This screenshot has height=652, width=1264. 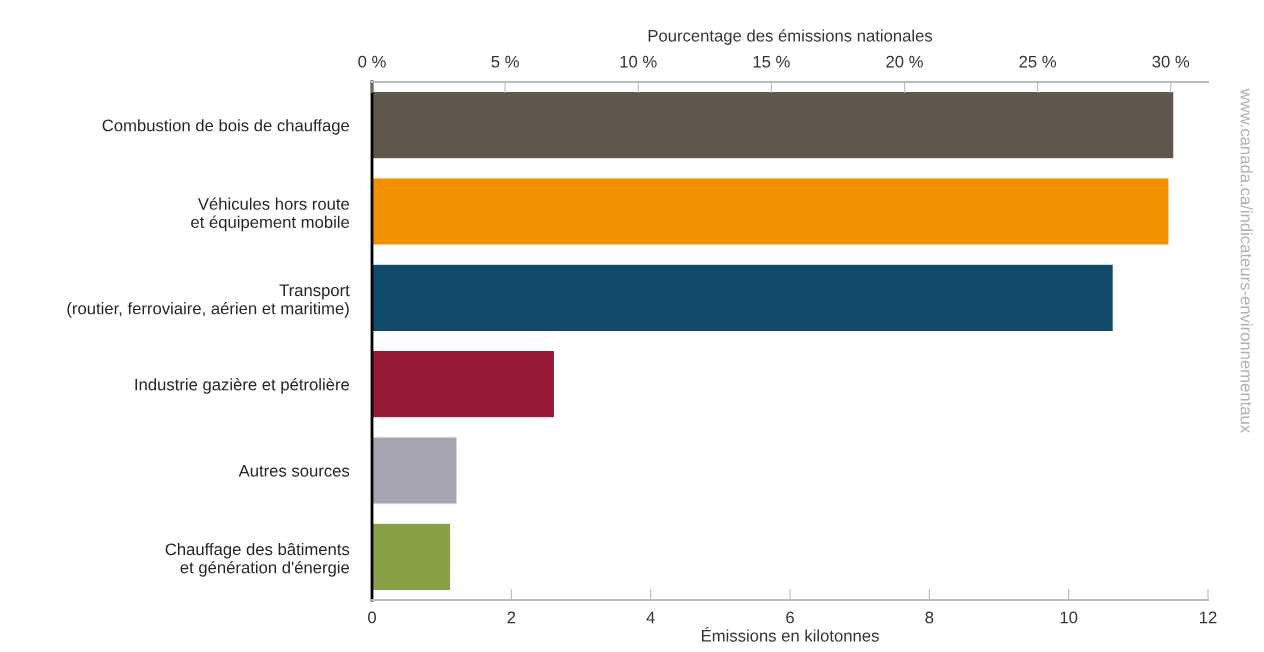 I want to click on x2-tick-label: 30 %, so click(x=1171, y=61).